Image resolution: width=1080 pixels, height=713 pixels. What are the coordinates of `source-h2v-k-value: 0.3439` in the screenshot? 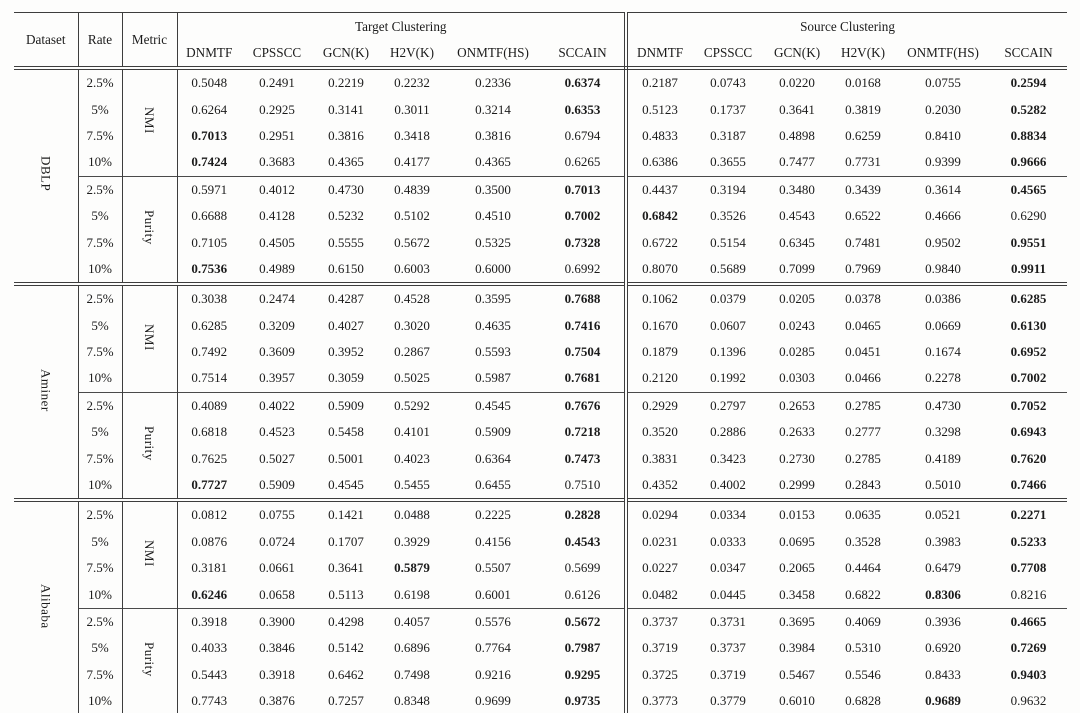 It's located at (863, 189).